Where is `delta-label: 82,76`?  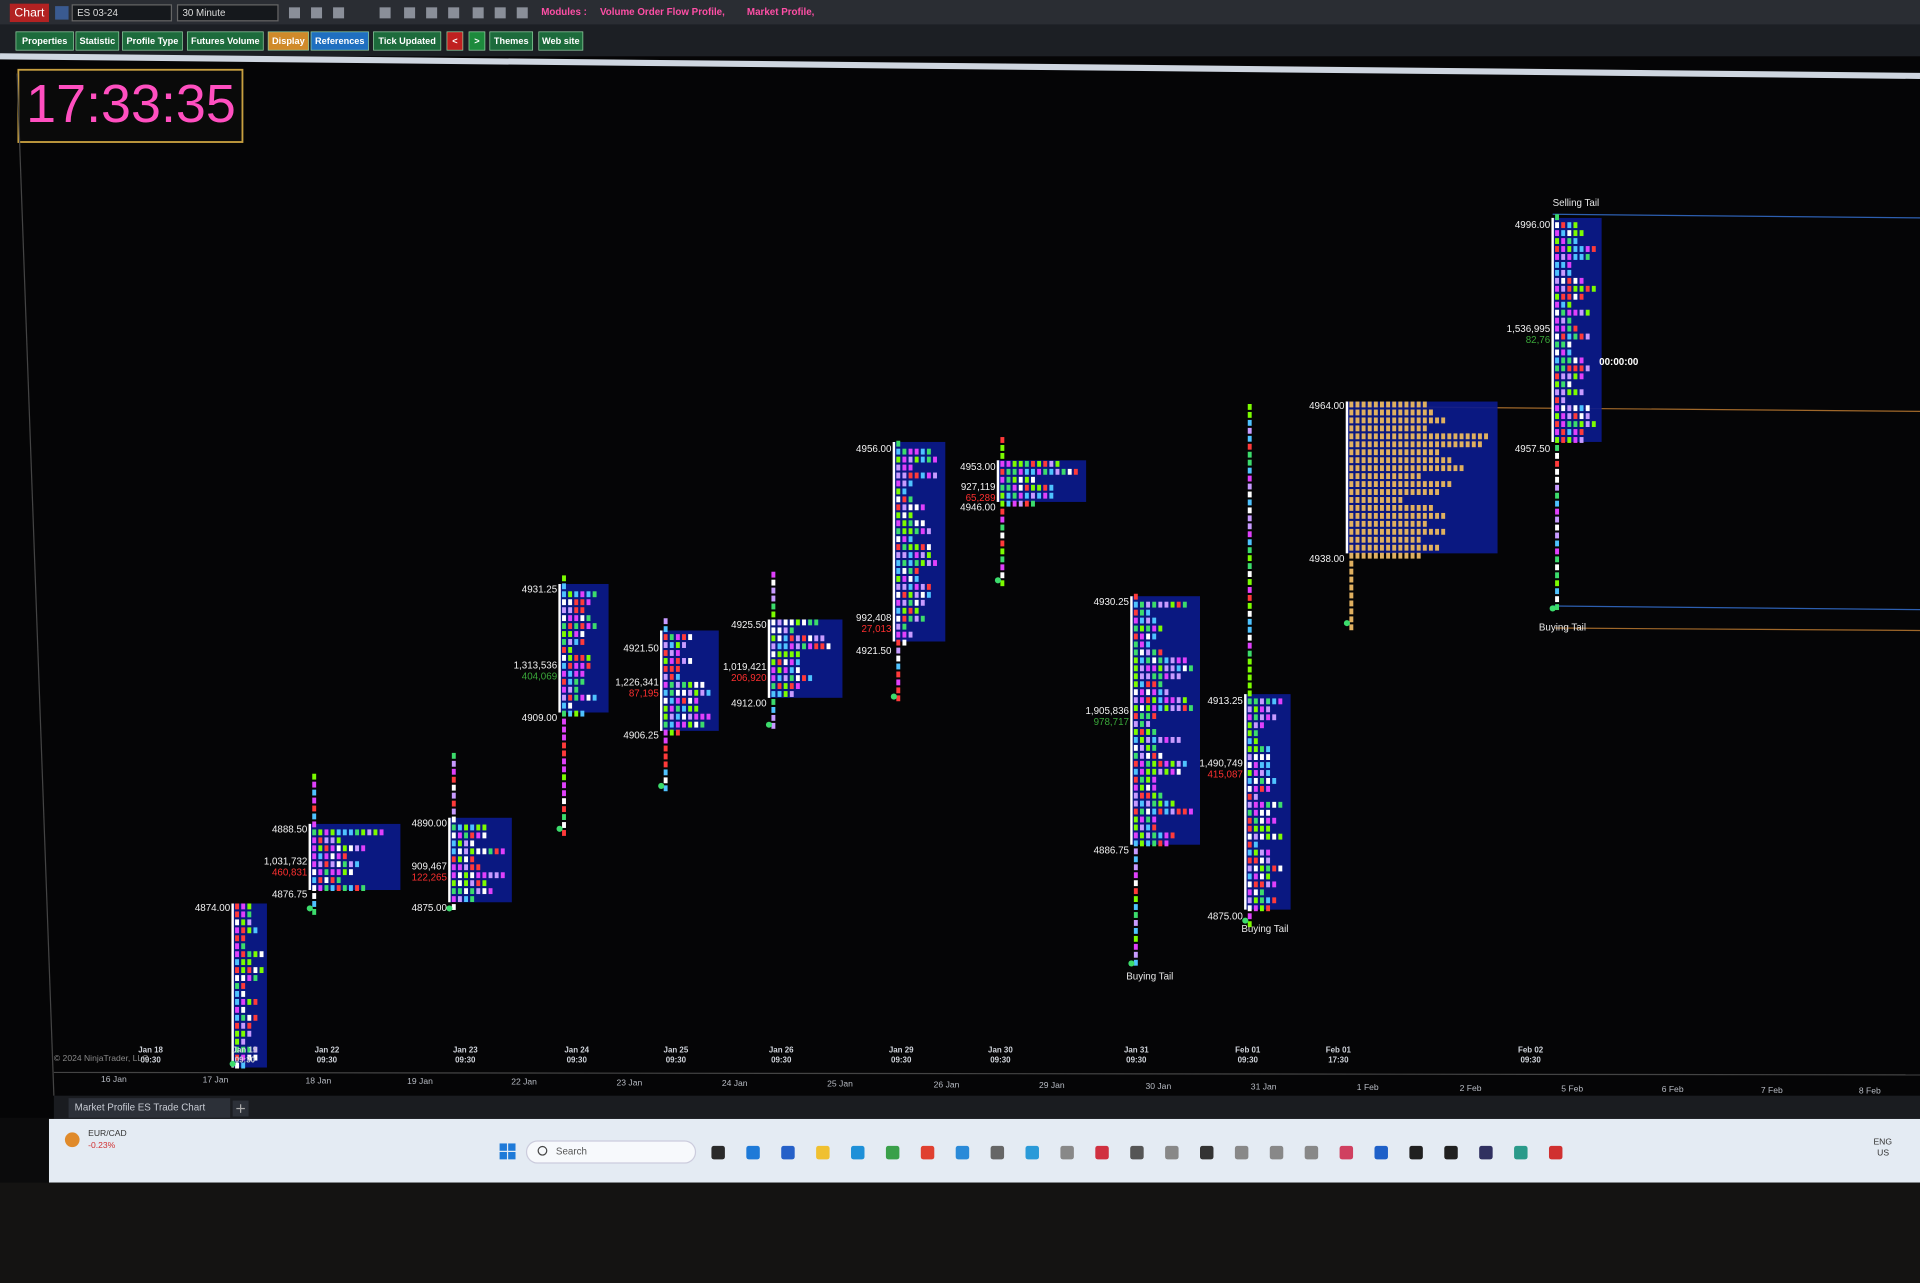
delta-label: 82,76 is located at coordinates (1538, 340).